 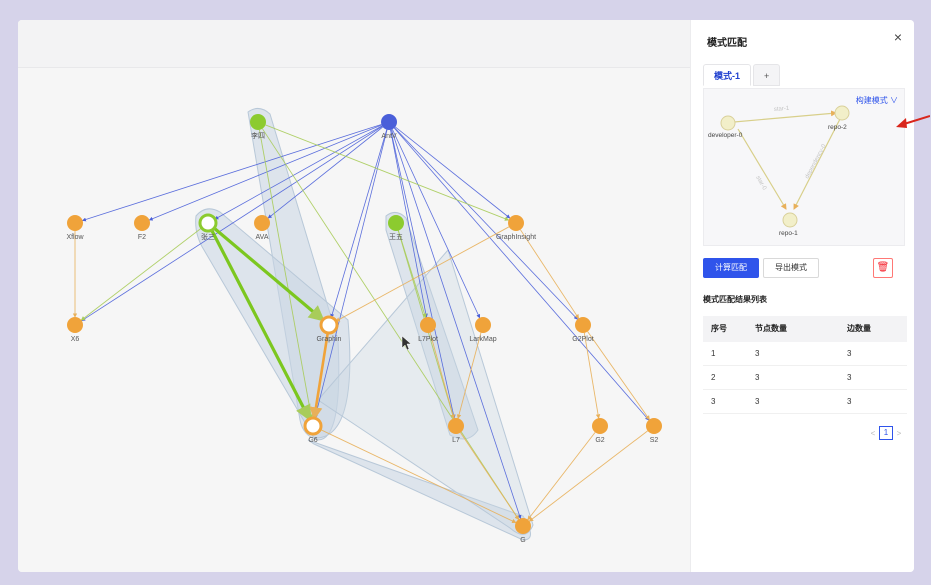 I want to click on edge-graphinsight-g2plot, so click(x=550, y=274).